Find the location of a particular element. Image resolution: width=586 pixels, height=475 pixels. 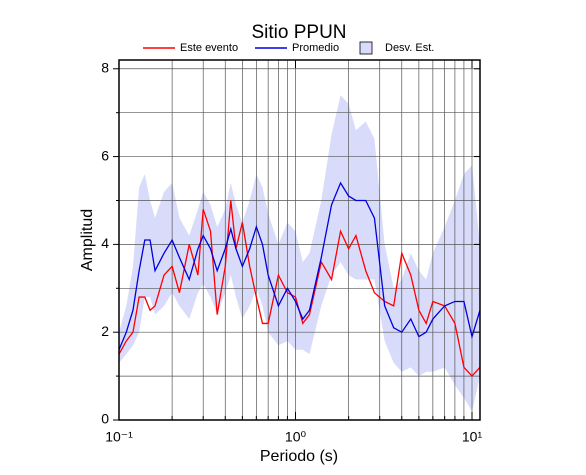

y-tick-label: 0 is located at coordinates (105, 419).